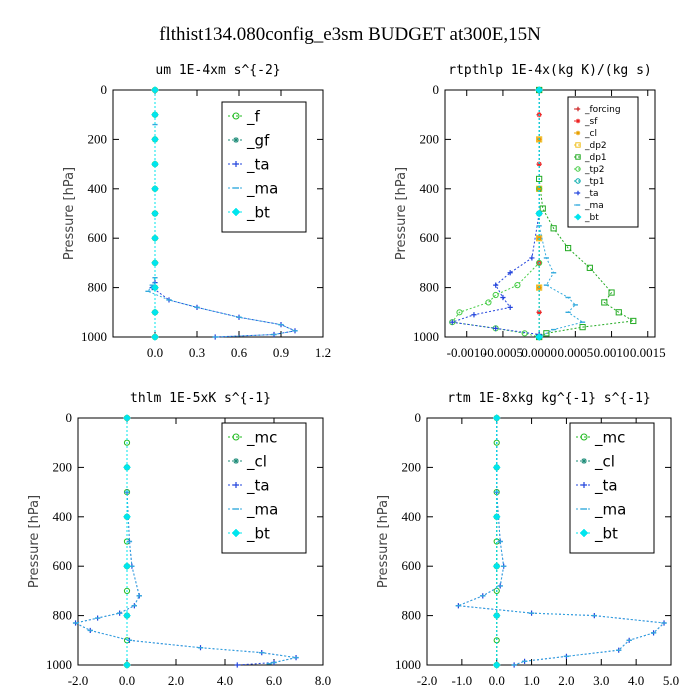 Image resolution: width=700 pixels, height=700 pixels. I want to click on legend: _mc _cl _ta _ma _bt, so click(612, 488).